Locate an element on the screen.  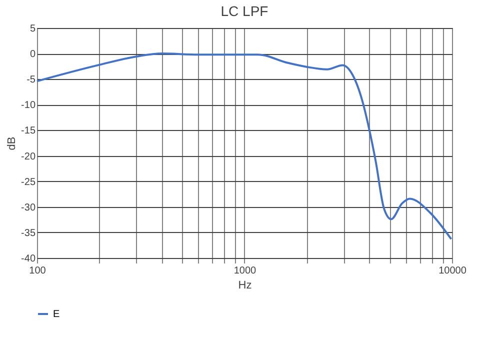
y-tick-label: 5 is located at coordinates (33, 29).